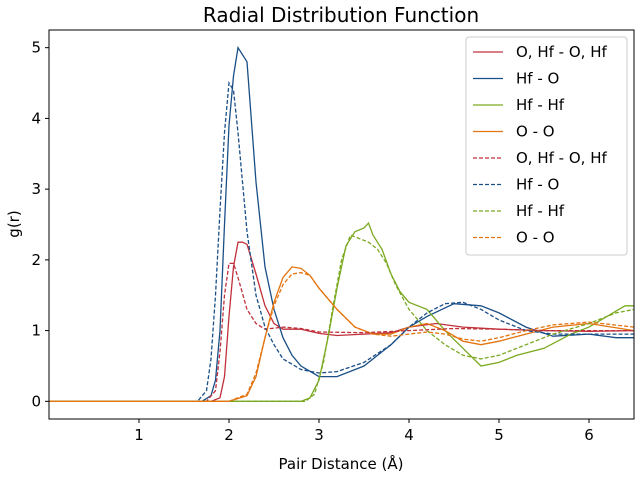 Image resolution: width=640 pixels, height=480 pixels. What do you see at coordinates (499, 435) in the screenshot?
I see `x-tick-label: 5` at bounding box center [499, 435].